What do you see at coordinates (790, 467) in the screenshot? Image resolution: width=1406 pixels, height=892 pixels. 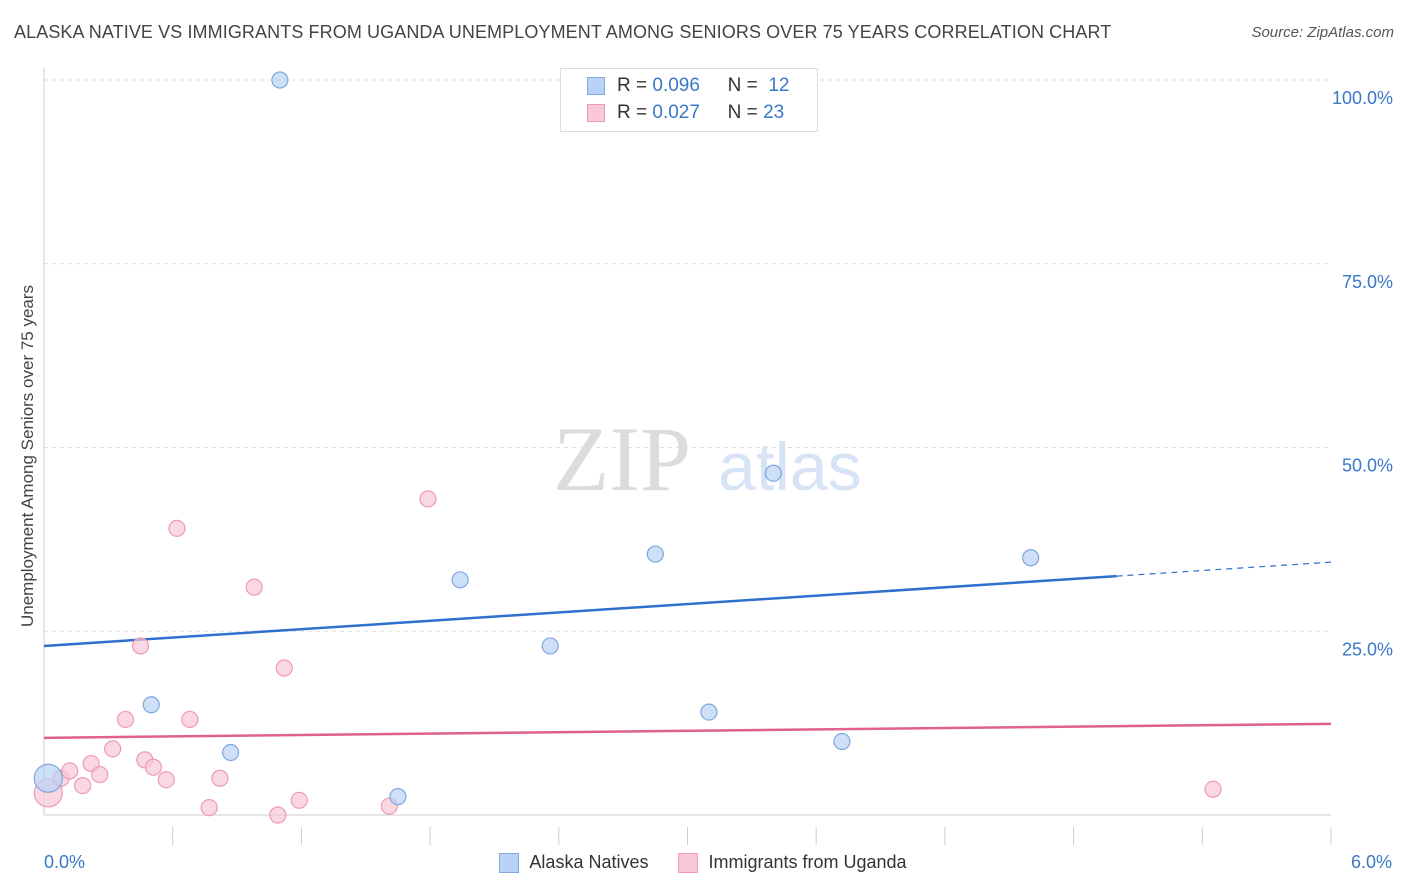 I see `watermark-atlas: atlas` at bounding box center [790, 467].